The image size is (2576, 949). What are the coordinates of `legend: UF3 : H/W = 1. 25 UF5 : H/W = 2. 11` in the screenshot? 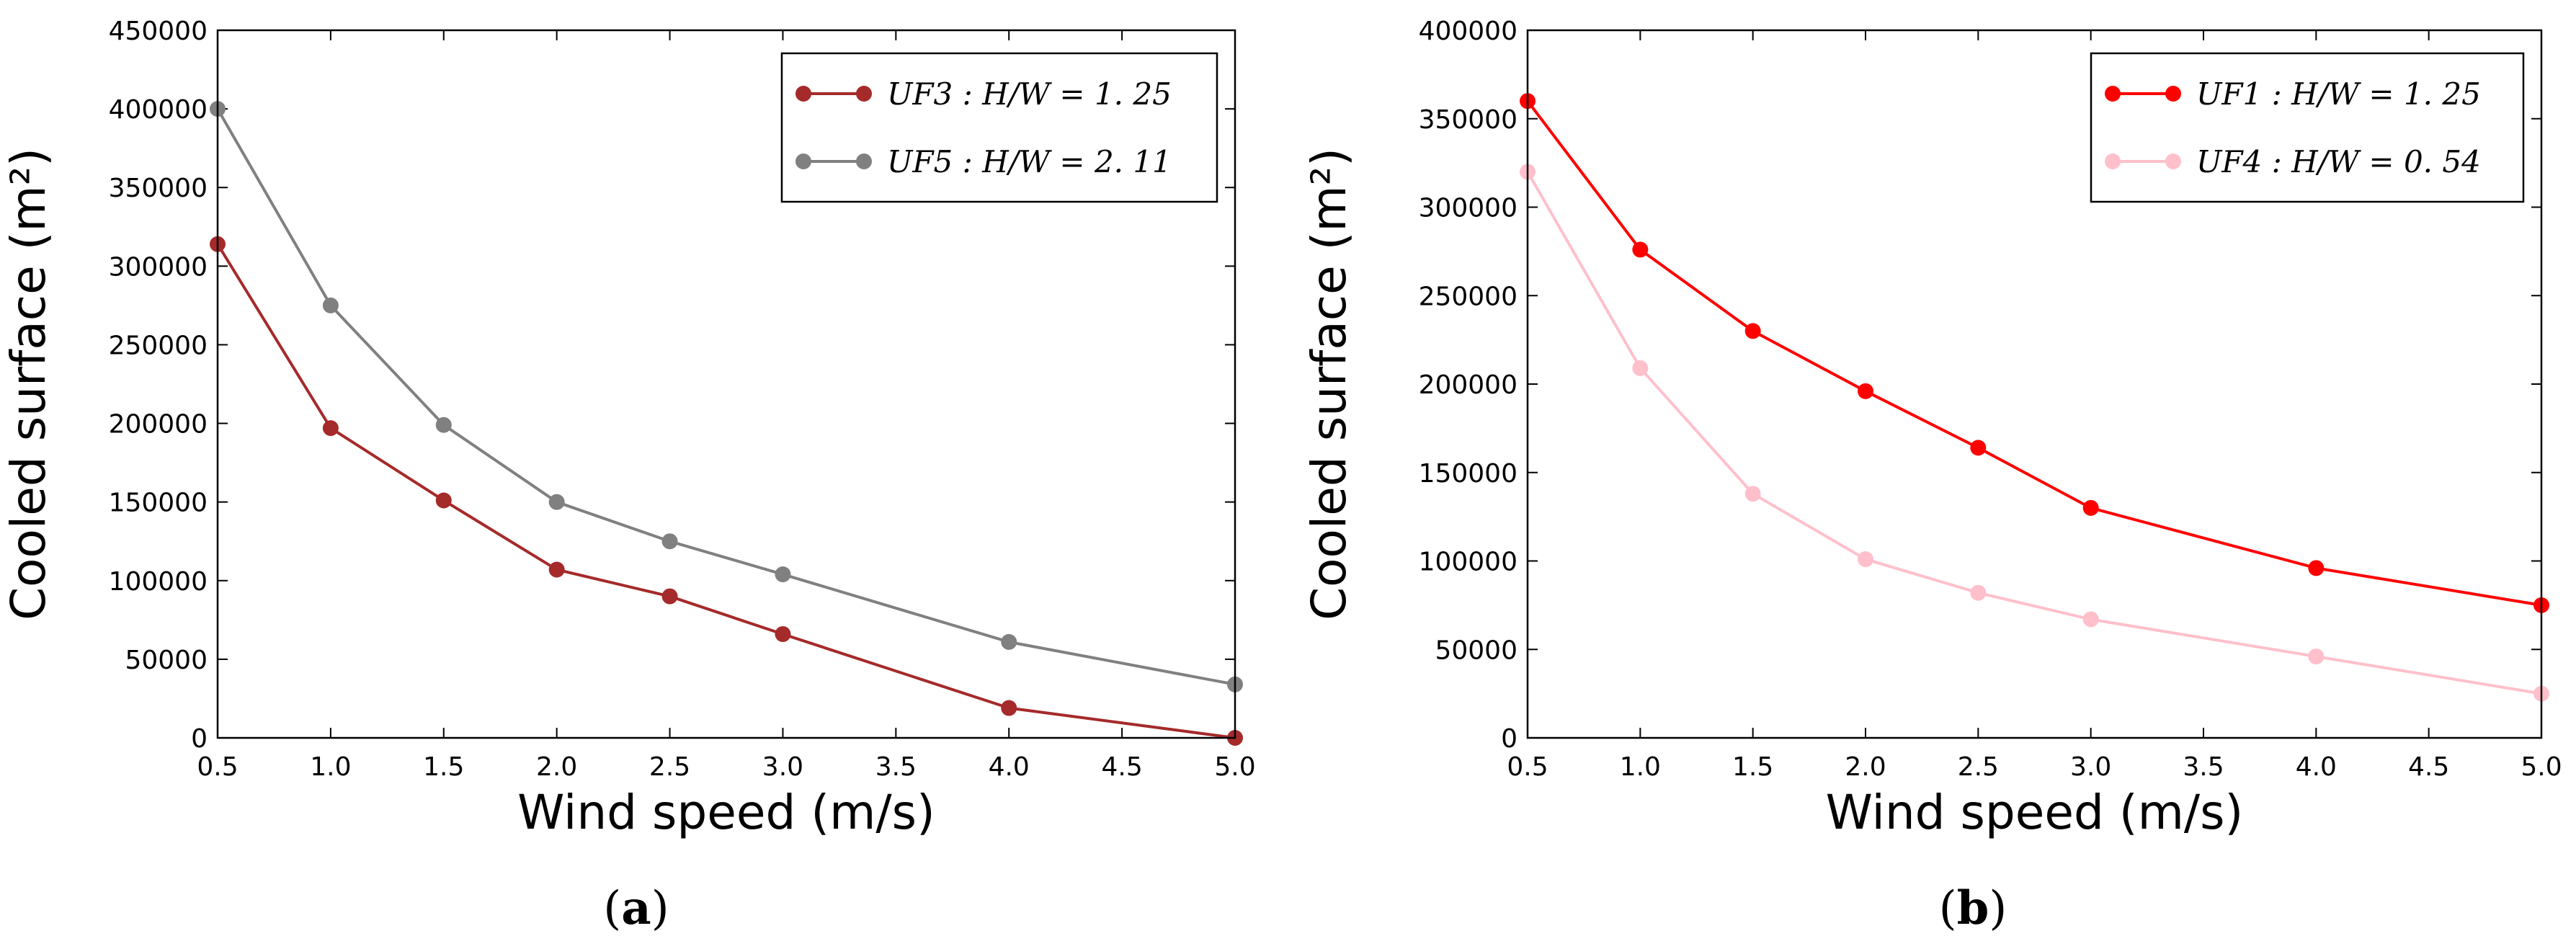 It's located at (999, 127).